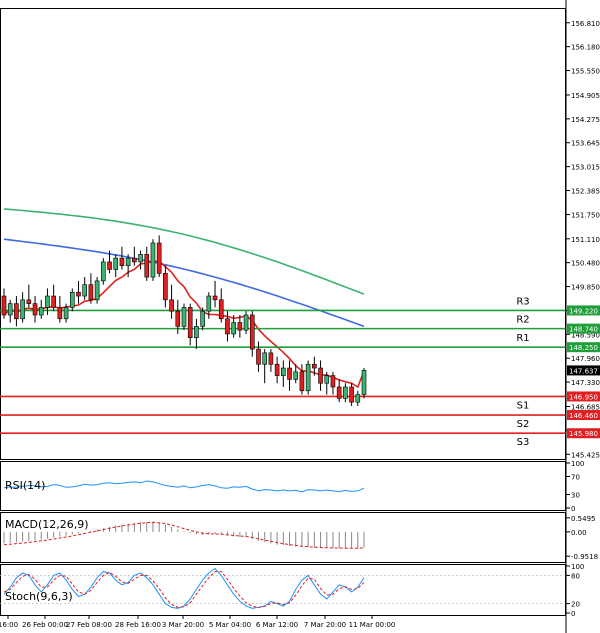  I want to click on rsi-line, so click(184, 486).